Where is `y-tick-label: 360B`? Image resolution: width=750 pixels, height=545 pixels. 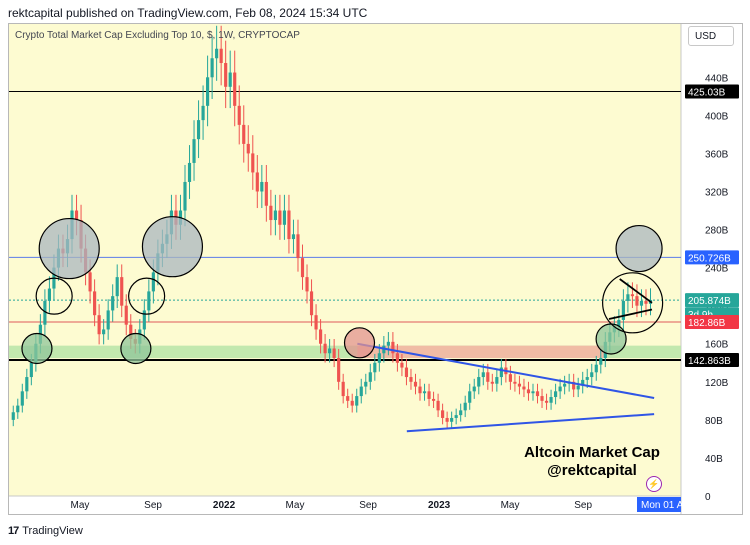 y-tick-label: 360B is located at coordinates (717, 154).